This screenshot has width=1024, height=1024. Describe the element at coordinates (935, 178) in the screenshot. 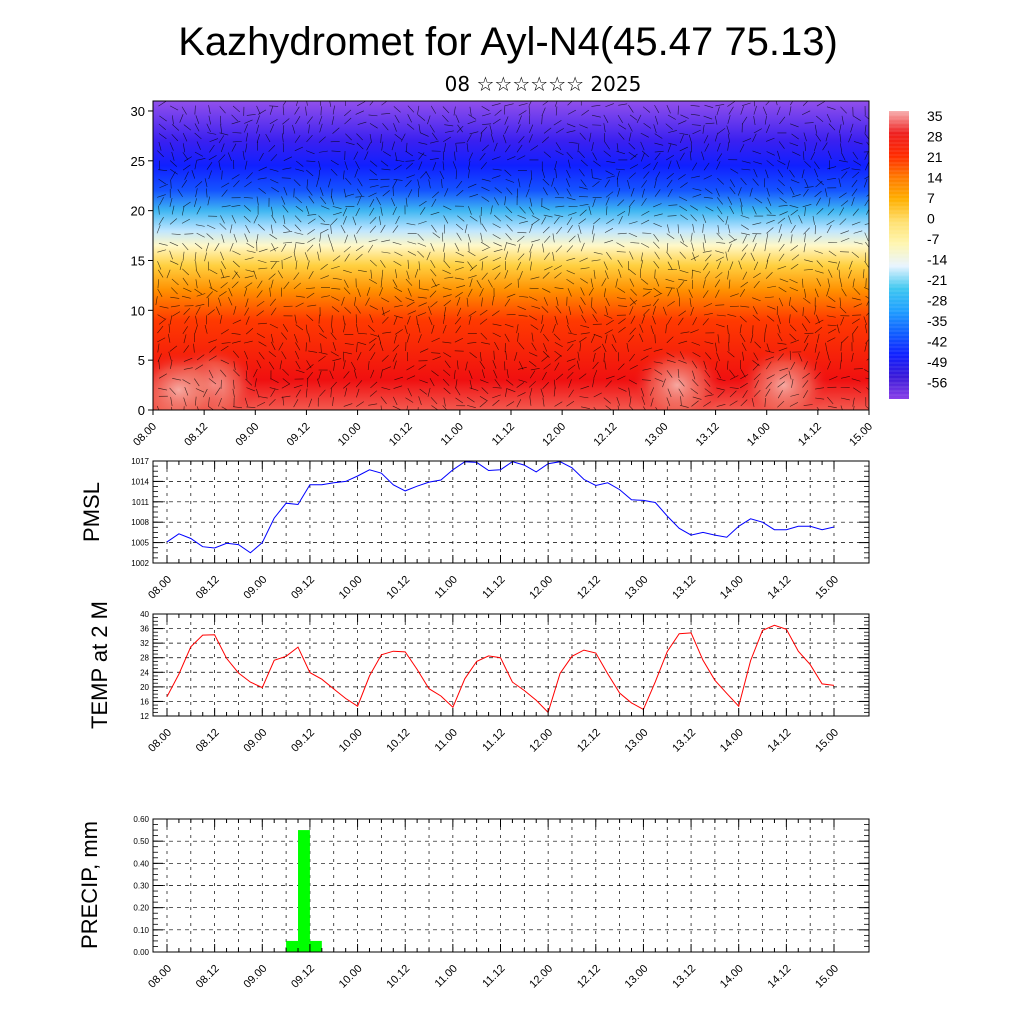

I see `colorbar-label: 14` at that location.